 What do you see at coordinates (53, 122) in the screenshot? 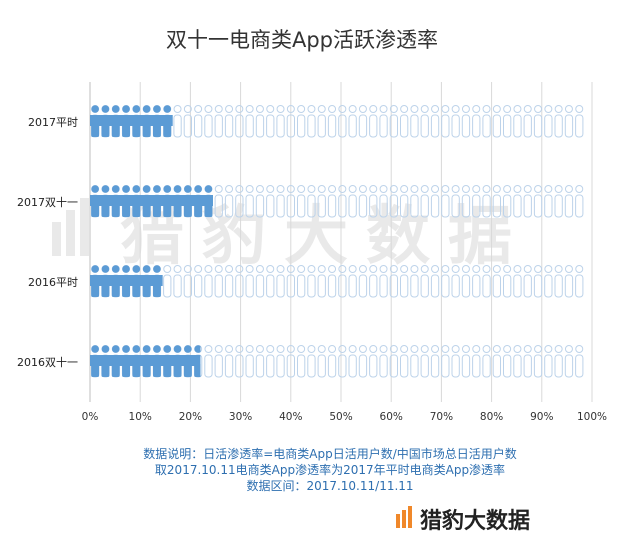
I see `category-label: 2017平时` at bounding box center [53, 122].